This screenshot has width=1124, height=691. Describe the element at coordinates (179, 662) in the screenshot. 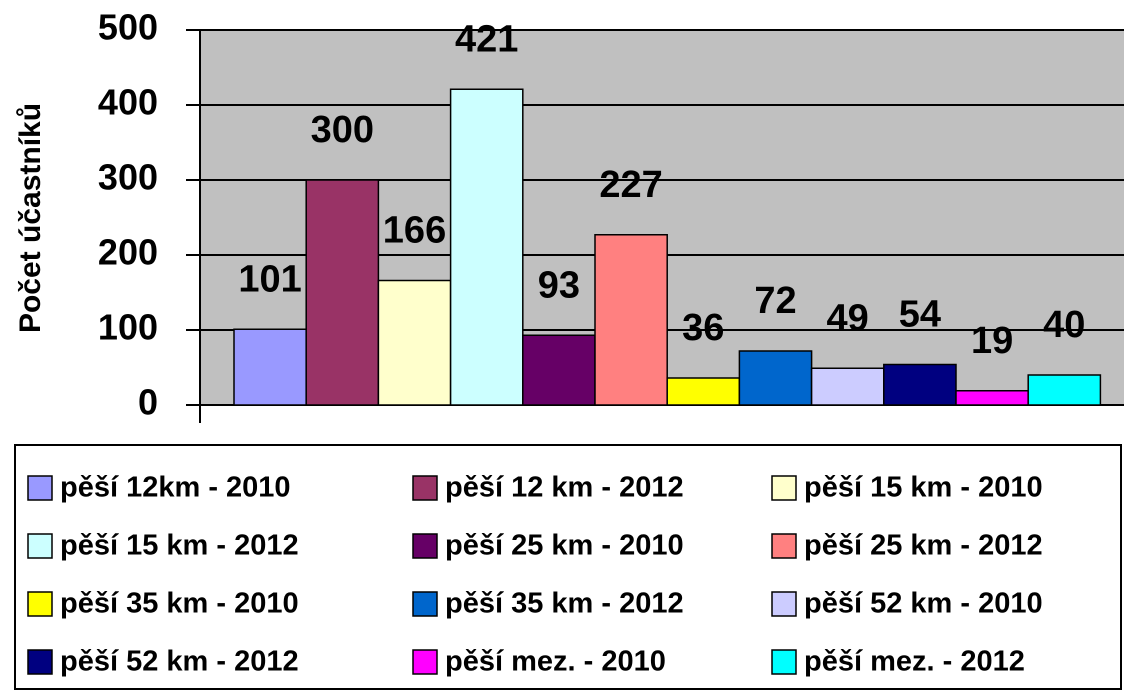

I see `legend-label: pěší 52 km - 2012` at that location.